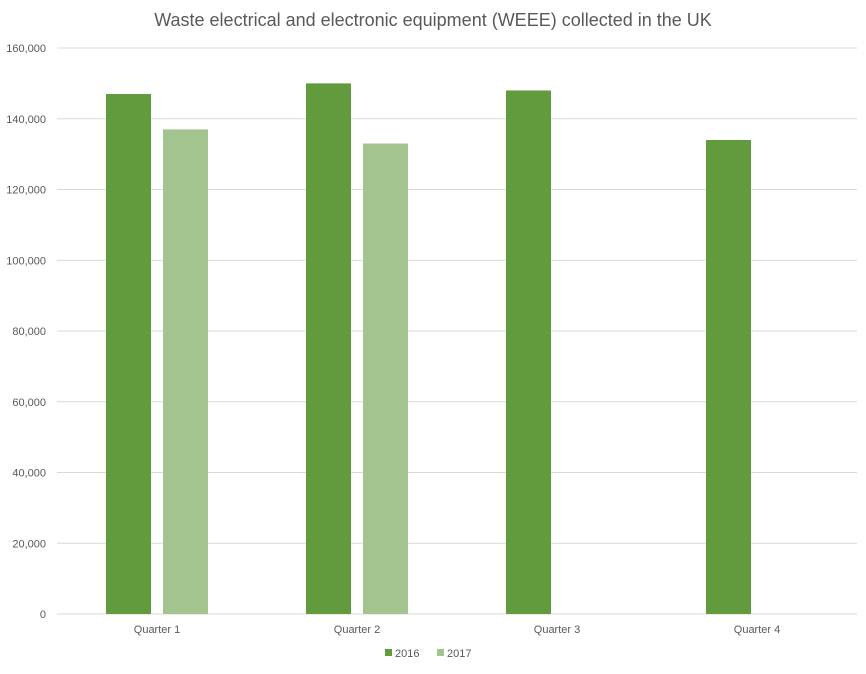 The image size is (866, 674). I want to click on y-tick-label: 40,000, so click(29, 474).